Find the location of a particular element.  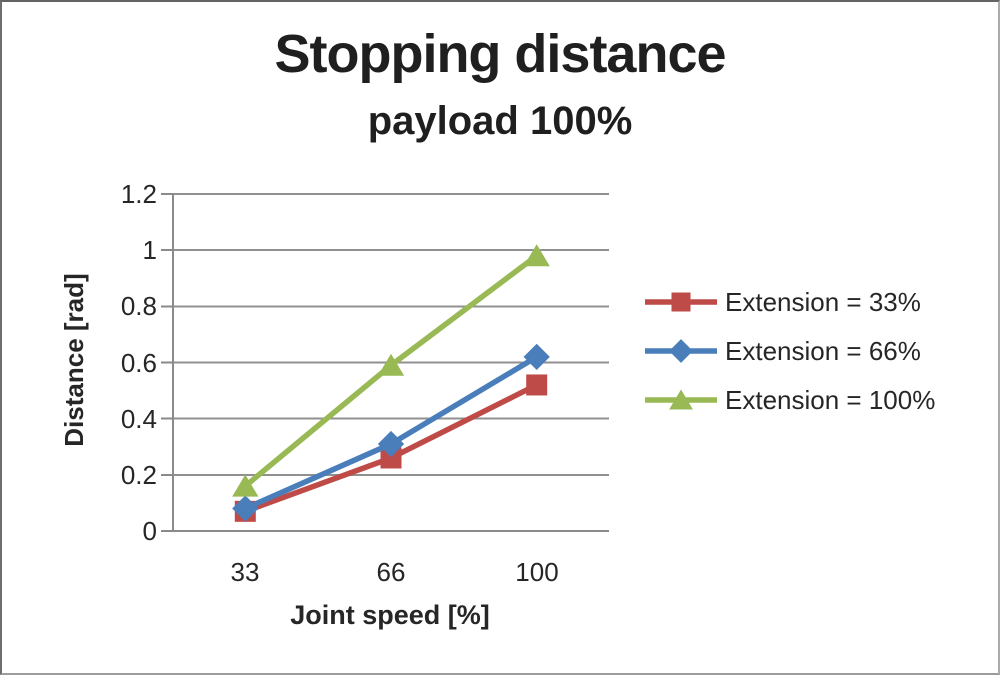

y-tick-label: 0.2 is located at coordinates (138, 475).